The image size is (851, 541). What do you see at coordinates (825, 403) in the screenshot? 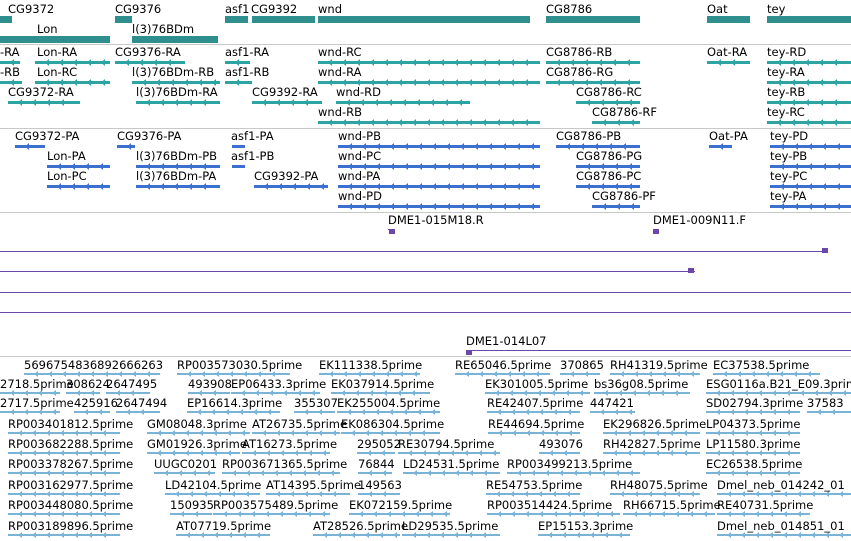
I see `est_track-label: 37583` at bounding box center [825, 403].